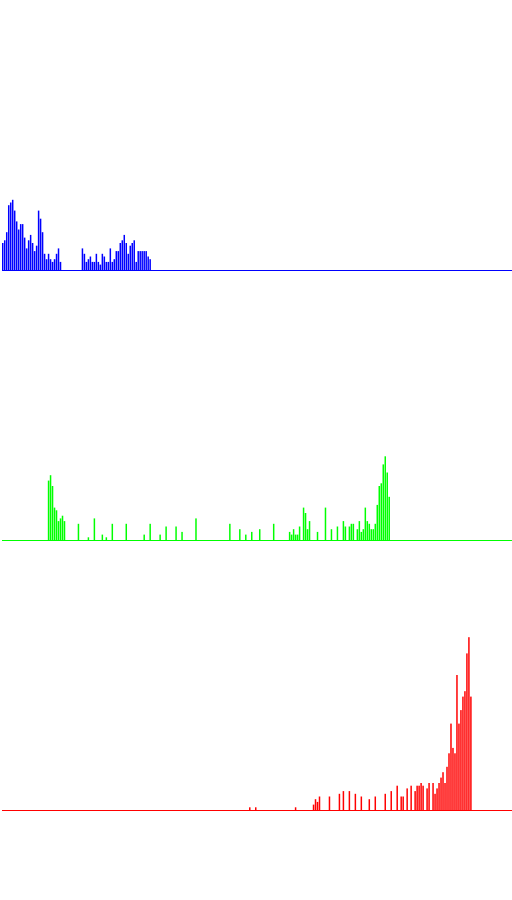 This screenshot has height=900, width=512. Describe the element at coordinates (257, 235) in the screenshot. I see `blue-histogram` at that location.